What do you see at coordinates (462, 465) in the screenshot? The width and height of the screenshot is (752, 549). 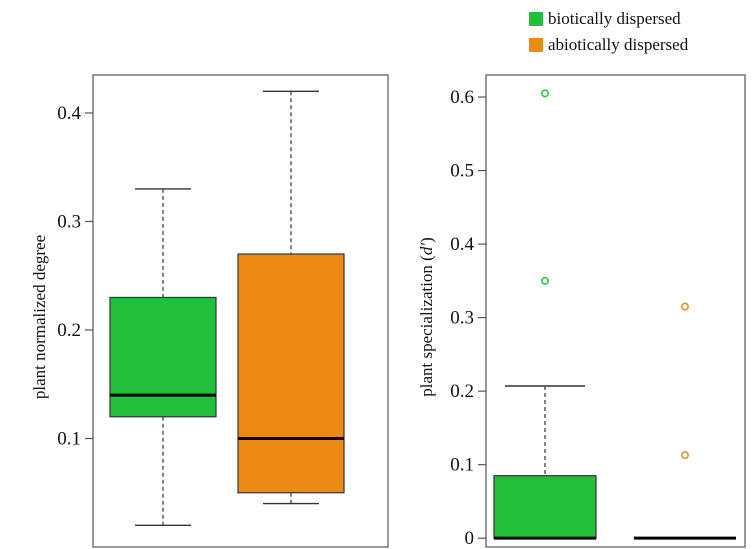 I see `panel2-ytick-label: 0.1` at bounding box center [462, 465].